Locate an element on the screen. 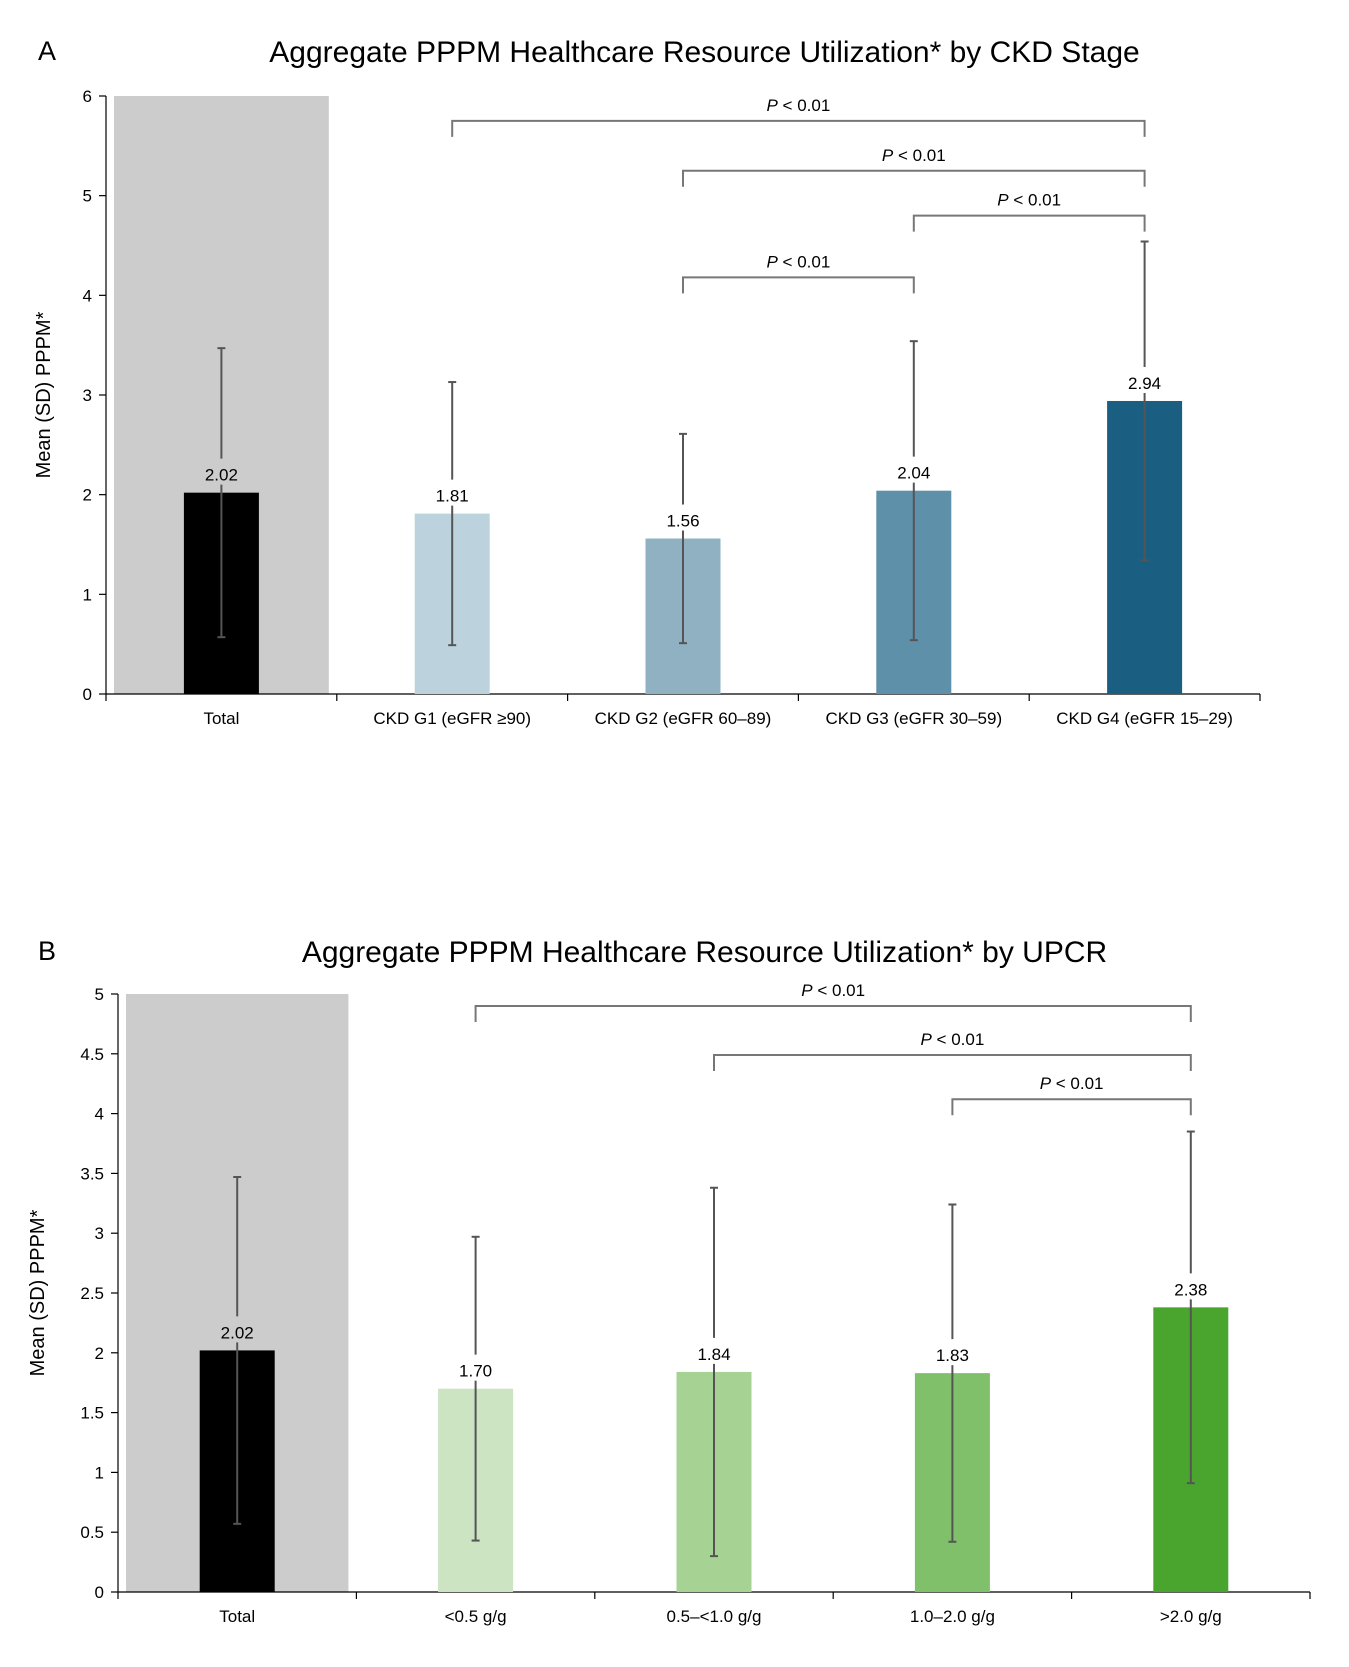  panel-a-letter: A is located at coordinates (47, 51).